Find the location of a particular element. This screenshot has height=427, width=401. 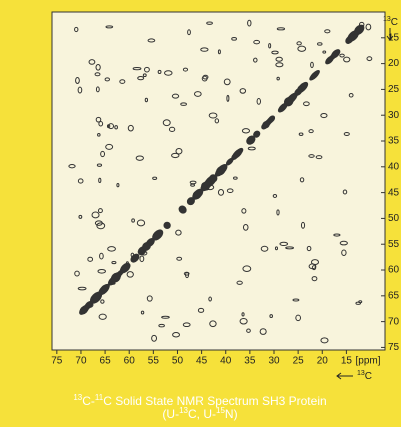

x-axis-label: 13C is located at coordinates (364, 376).